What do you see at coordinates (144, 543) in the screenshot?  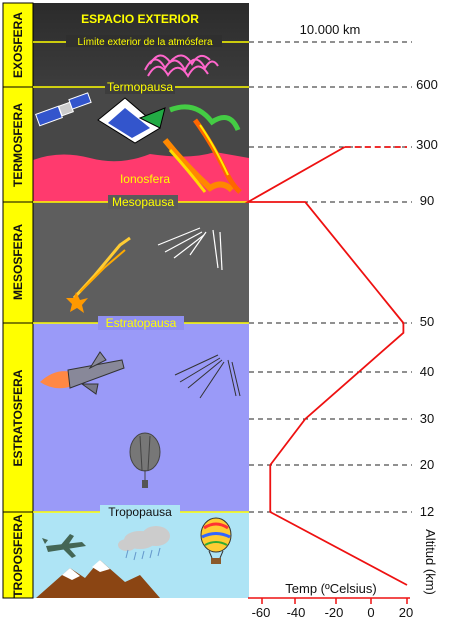 I see `rain-cloud-icon` at bounding box center [144, 543].